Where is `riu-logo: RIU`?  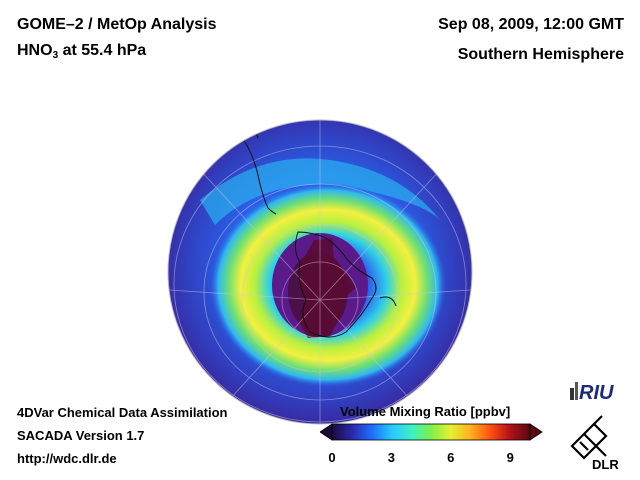
riu-logo: RIU is located at coordinates (592, 393).